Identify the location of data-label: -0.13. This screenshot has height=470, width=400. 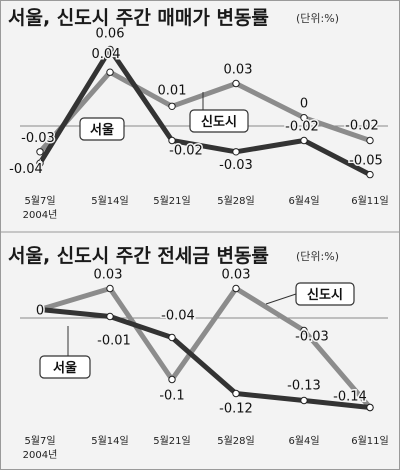
(304, 386).